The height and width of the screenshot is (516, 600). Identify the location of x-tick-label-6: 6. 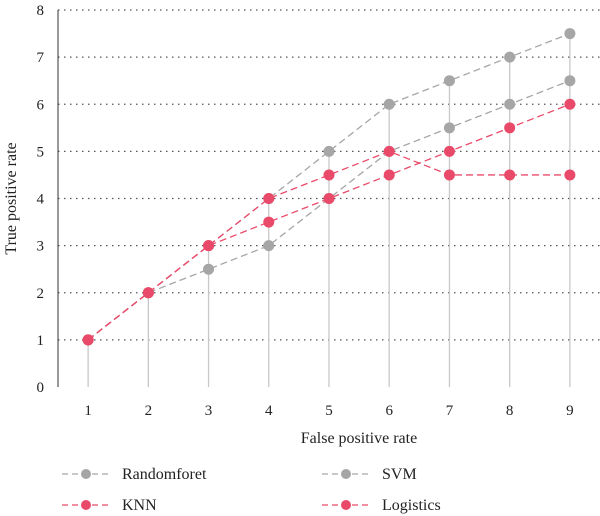
(389, 411).